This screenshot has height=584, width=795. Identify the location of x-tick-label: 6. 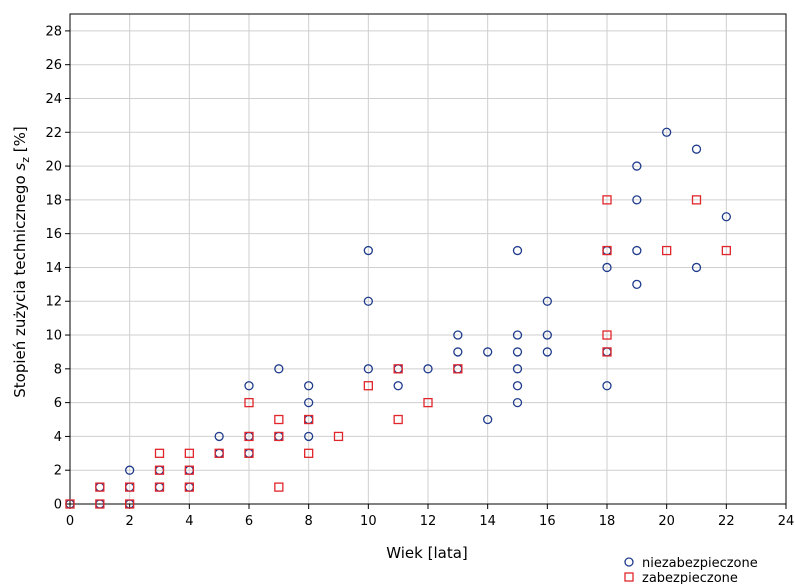
(249, 521).